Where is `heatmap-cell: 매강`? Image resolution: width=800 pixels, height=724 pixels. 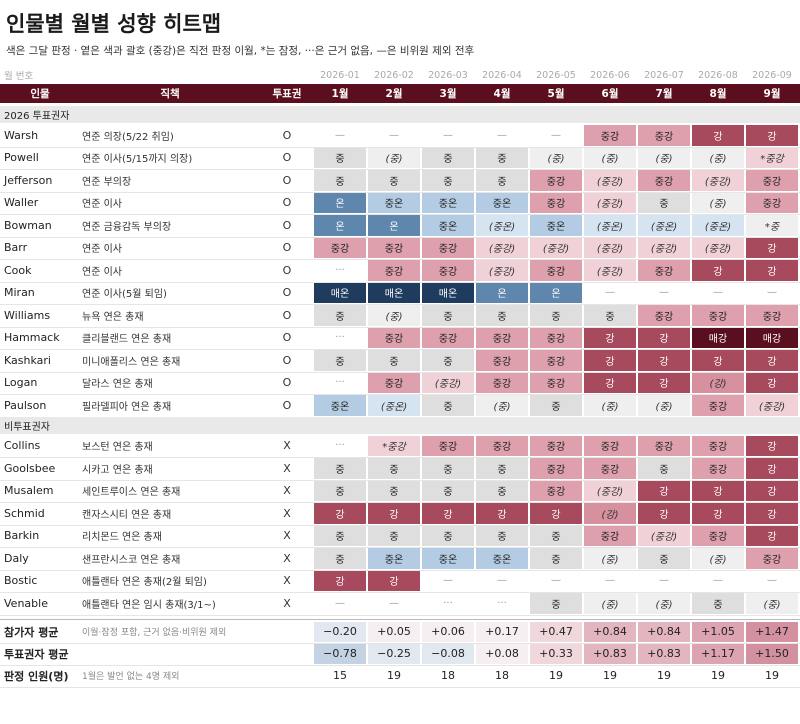
heatmap-cell: 매강 is located at coordinates (718, 337).